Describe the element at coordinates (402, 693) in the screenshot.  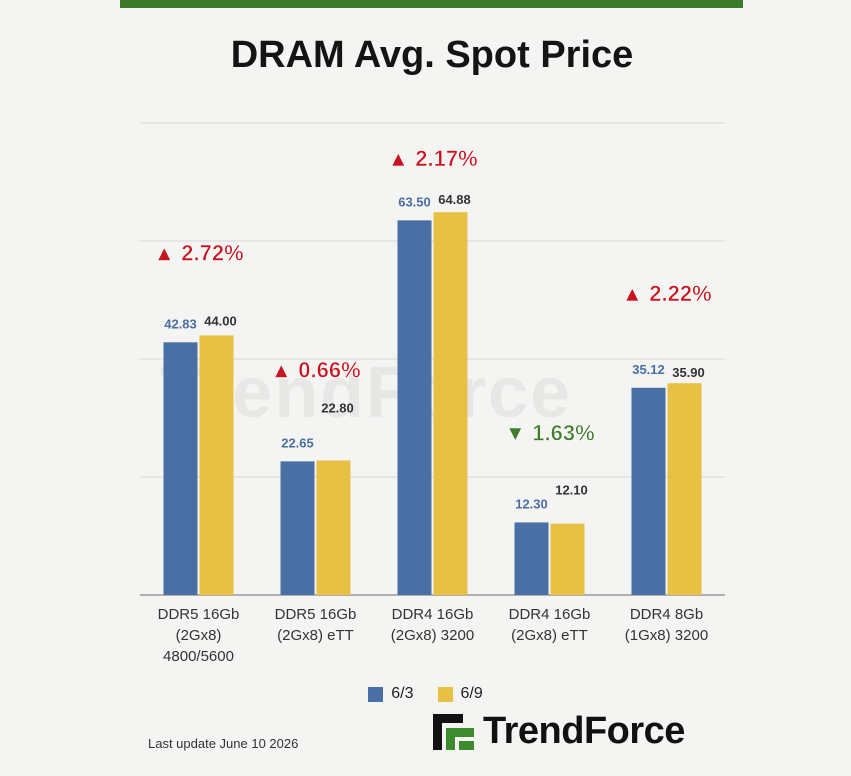
I see `legend-label-series-a: 6/3` at that location.